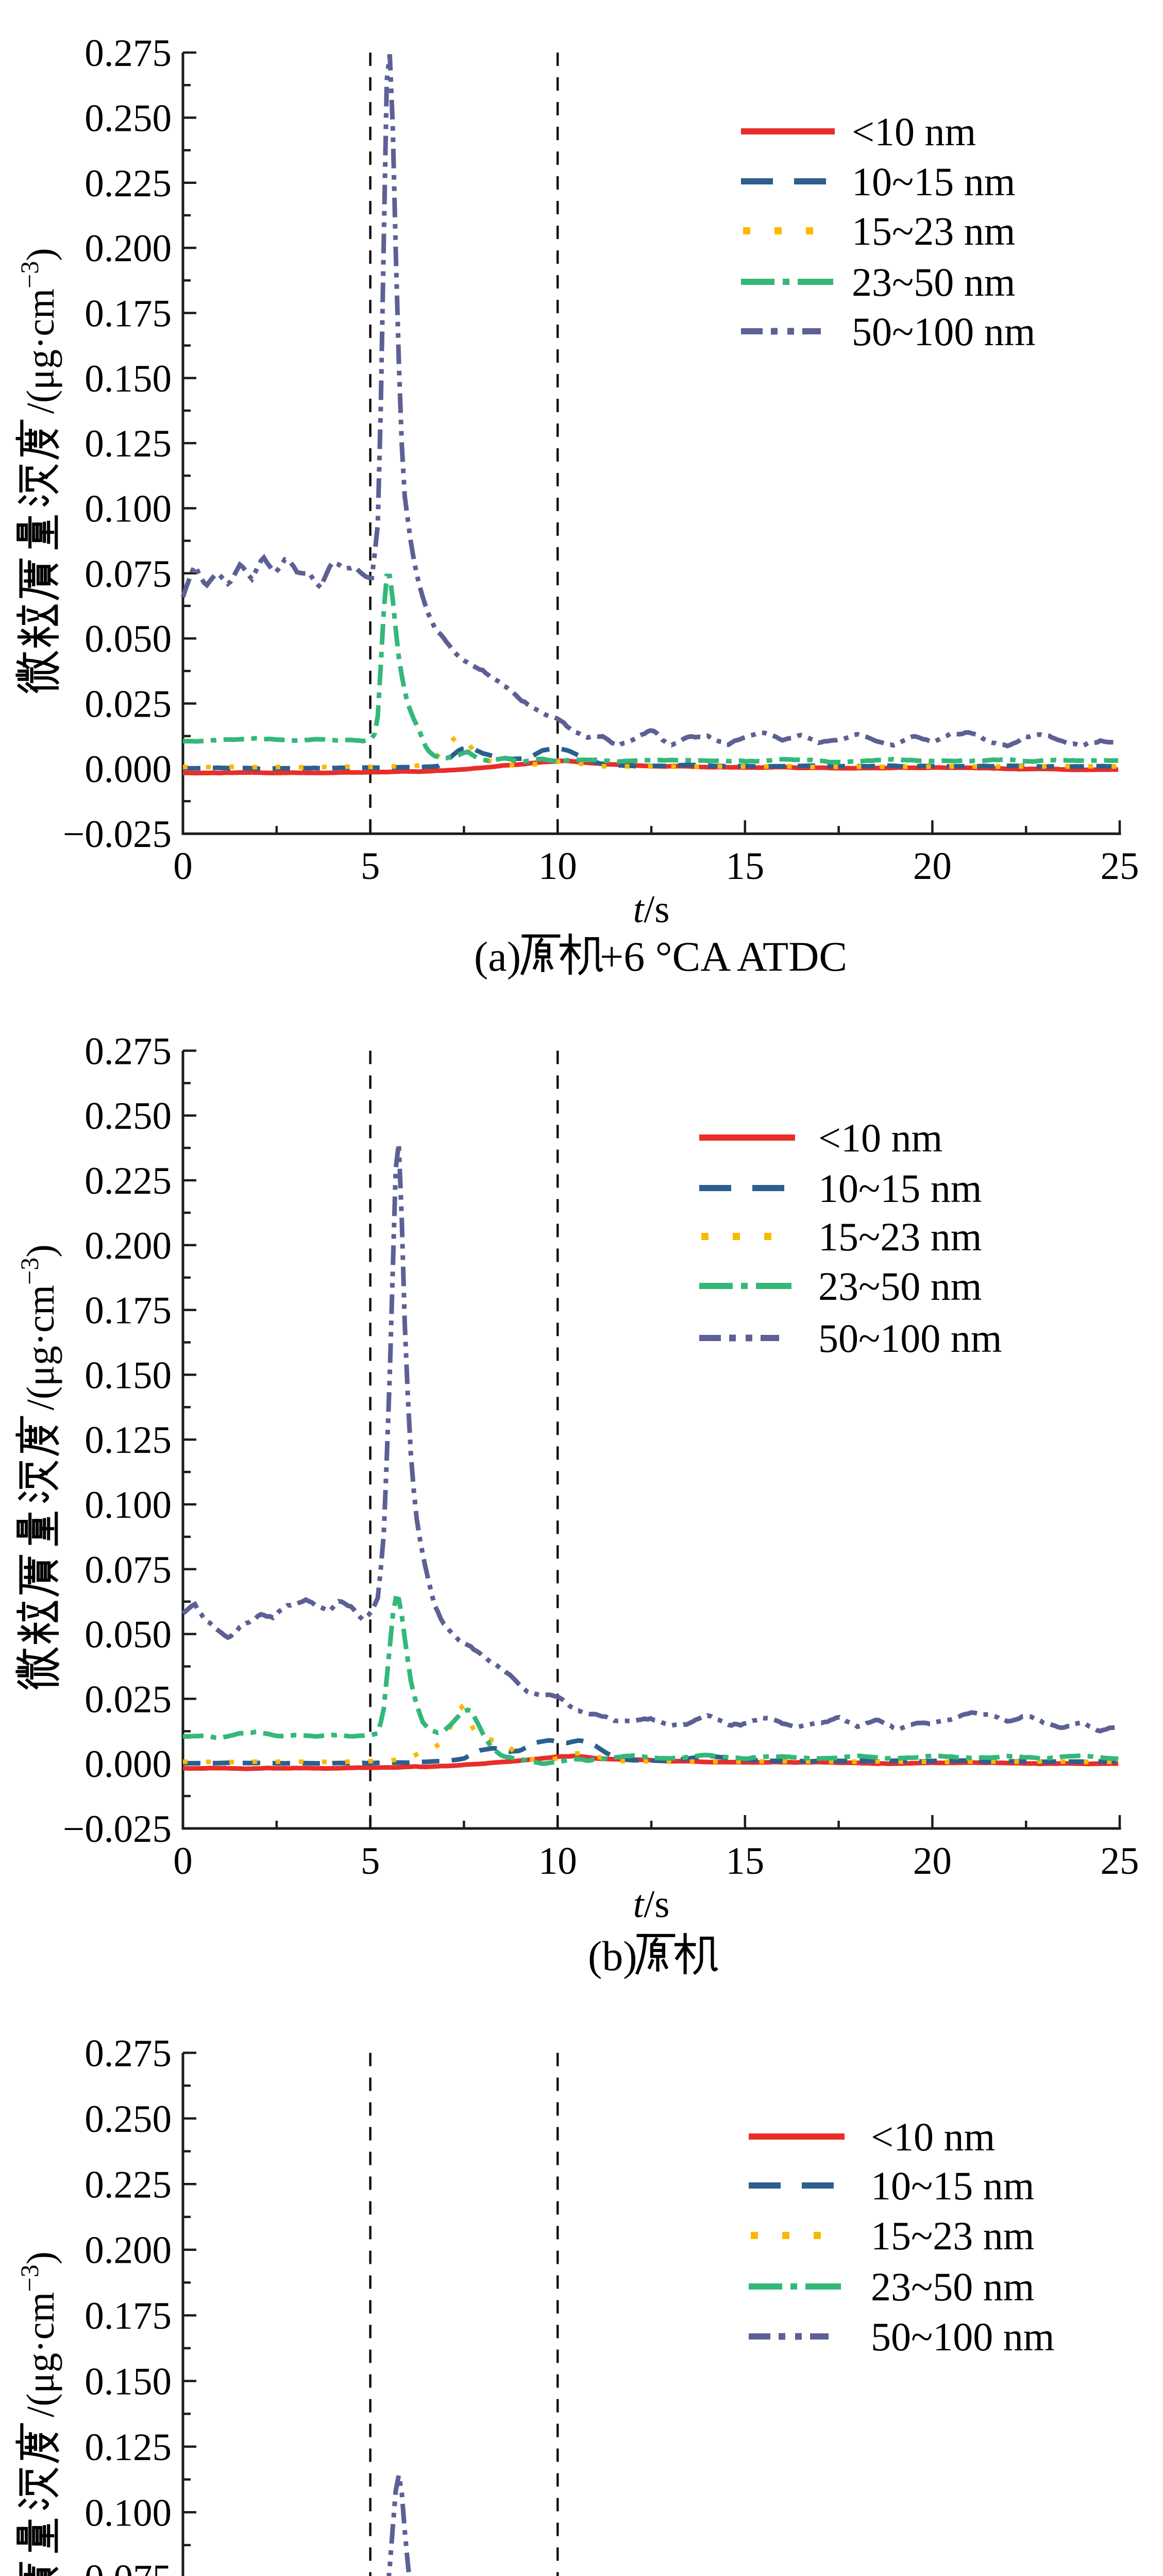 Image resolution: width=1163 pixels, height=2576 pixels. I want to click on svg-text: (b), so click(613, 1956).